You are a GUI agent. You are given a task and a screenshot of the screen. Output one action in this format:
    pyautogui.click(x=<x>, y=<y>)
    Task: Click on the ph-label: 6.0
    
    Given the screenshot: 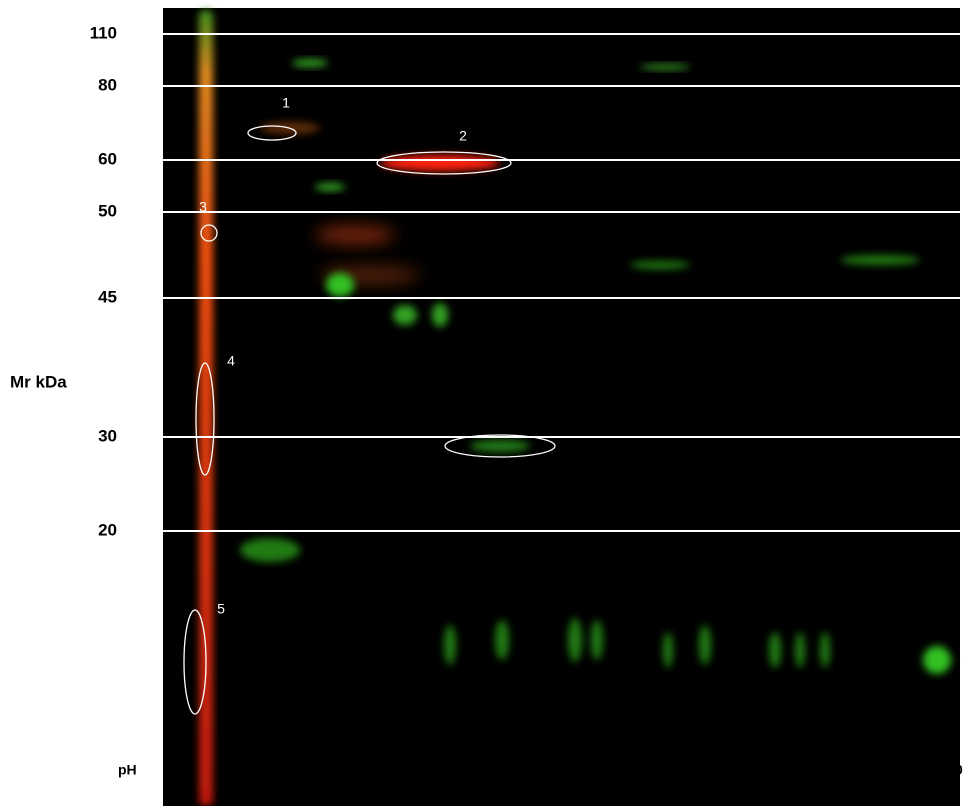 What is the action you would take?
    pyautogui.click(x=530, y=770)
    